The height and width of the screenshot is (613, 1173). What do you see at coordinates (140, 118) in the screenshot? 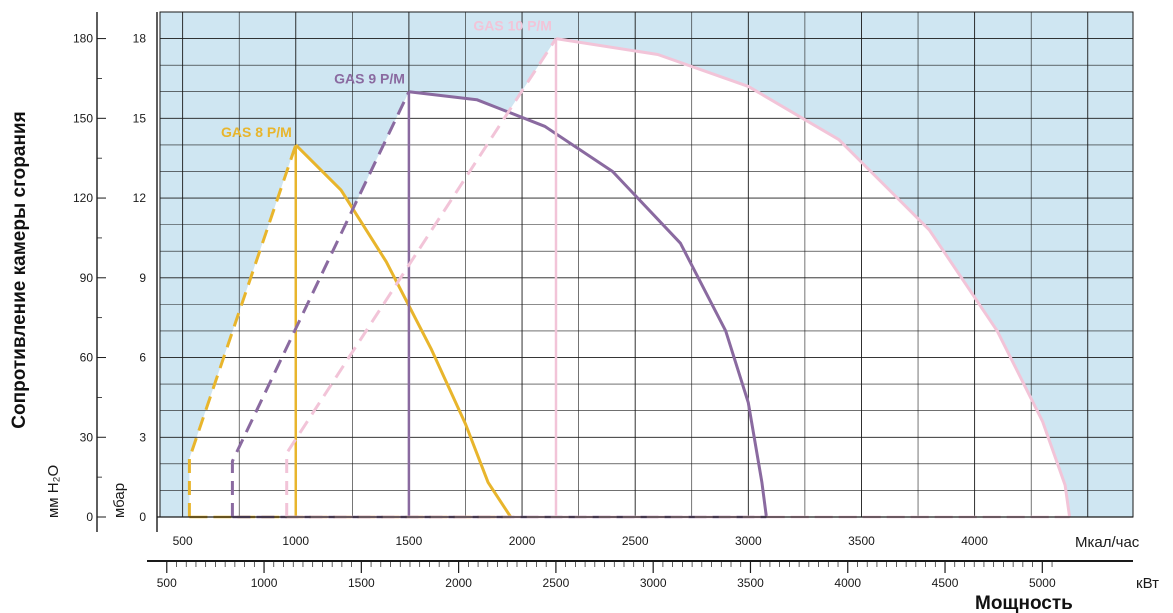
I see `y-tick-label-mbar: 15` at bounding box center [140, 118].